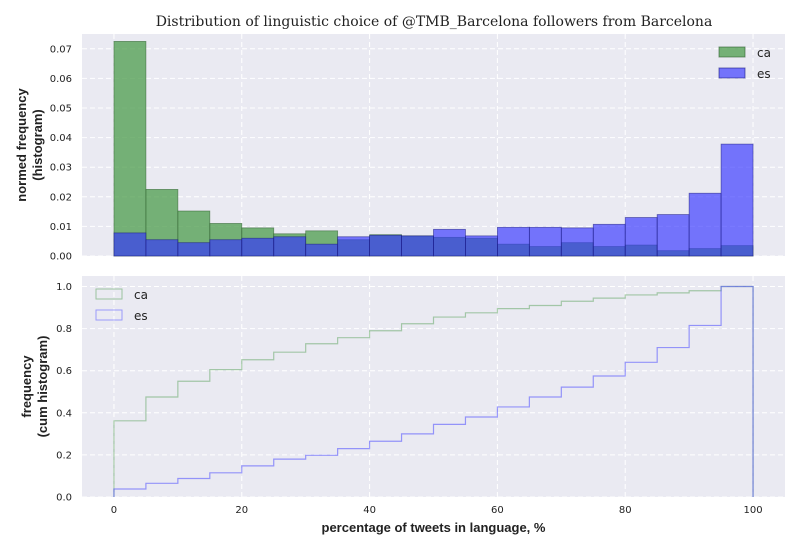  What do you see at coordinates (625, 510) in the screenshot?
I see `x-tick-label: 80` at bounding box center [625, 510].